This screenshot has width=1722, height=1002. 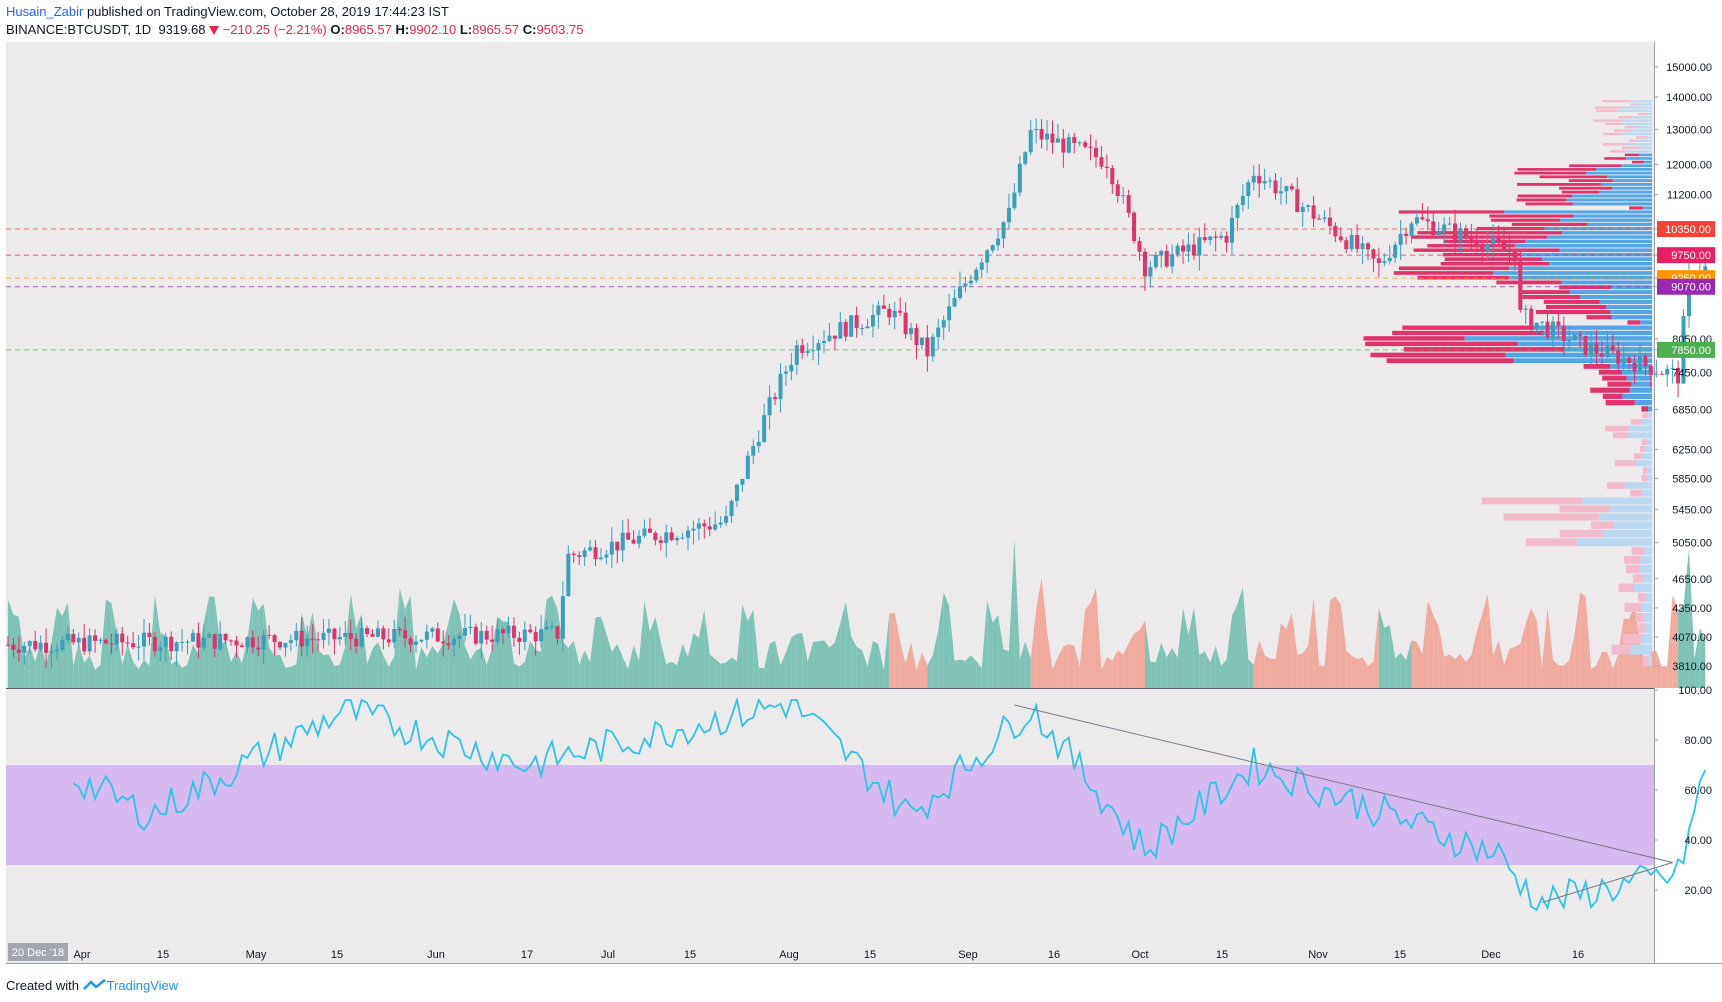 I want to click on rsi-trendline, so click(x=1607, y=882).